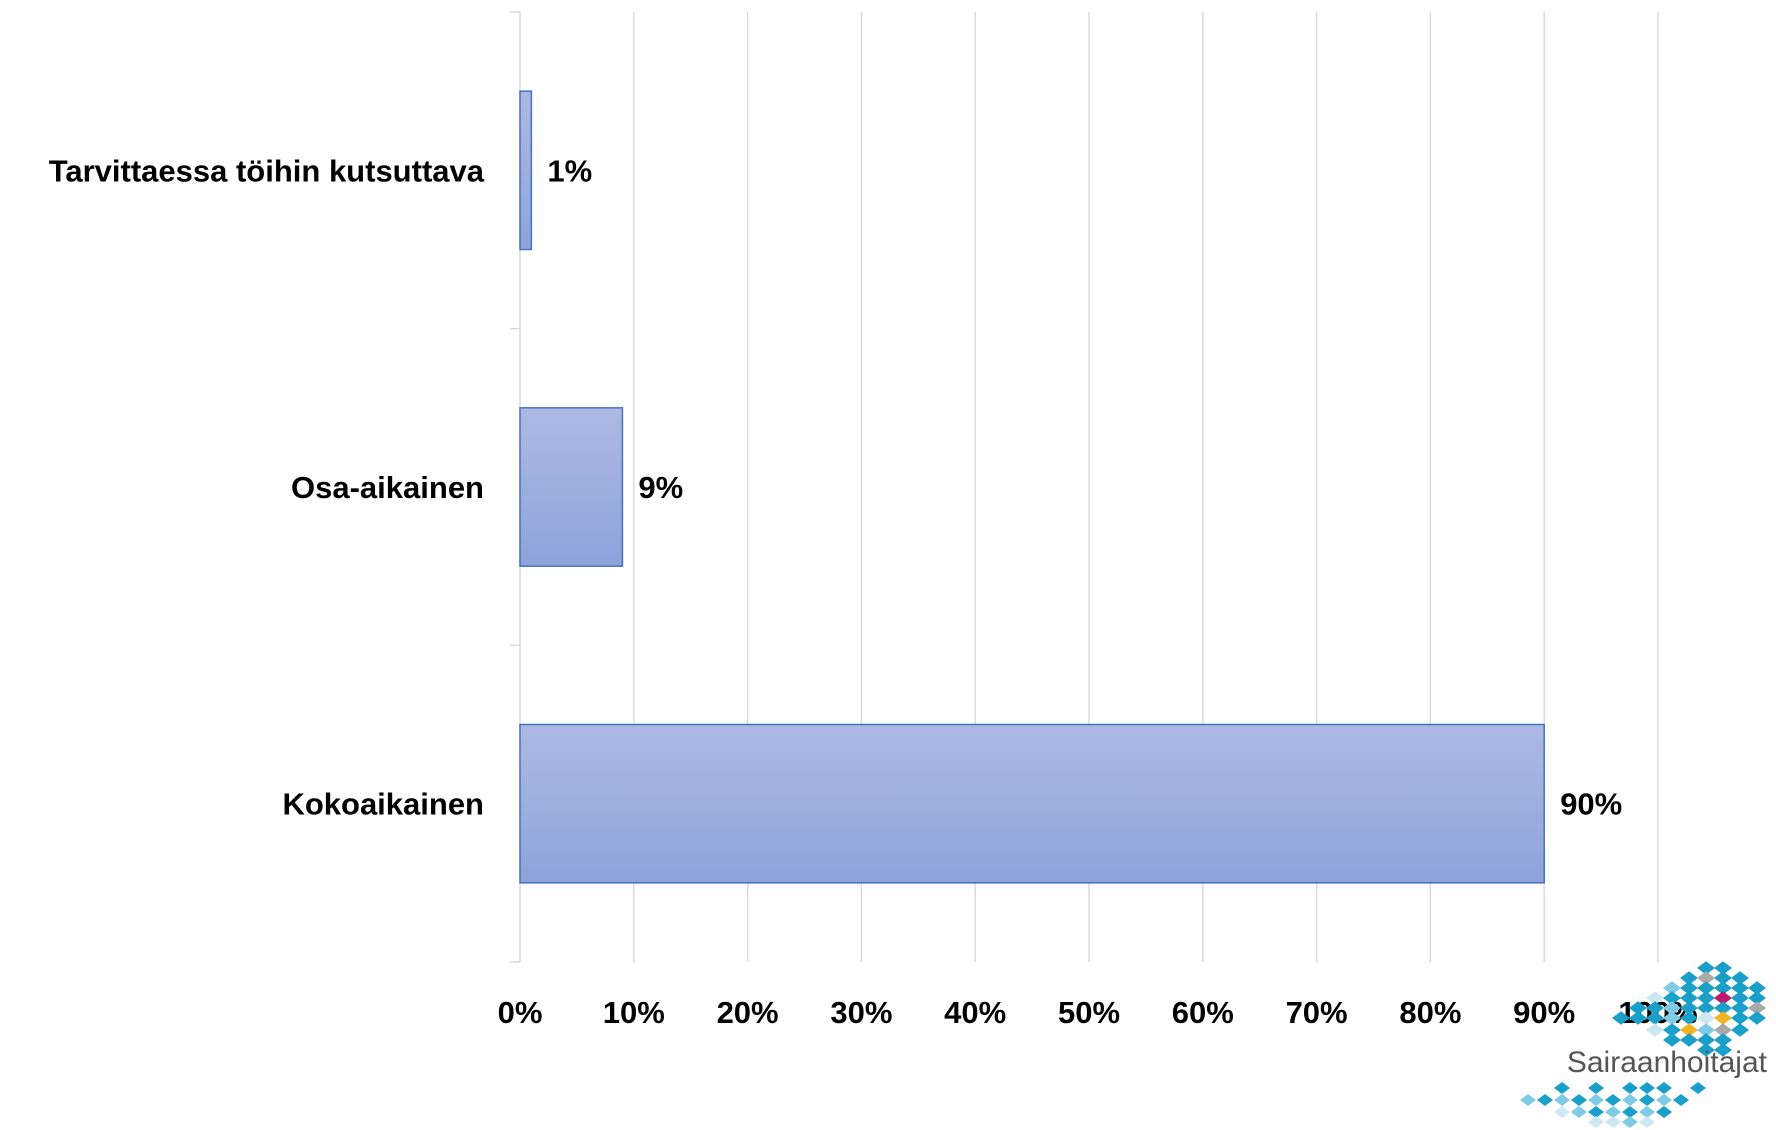 The height and width of the screenshot is (1130, 1776). What do you see at coordinates (634, 1012) in the screenshot?
I see `x-tick-label: 10%` at bounding box center [634, 1012].